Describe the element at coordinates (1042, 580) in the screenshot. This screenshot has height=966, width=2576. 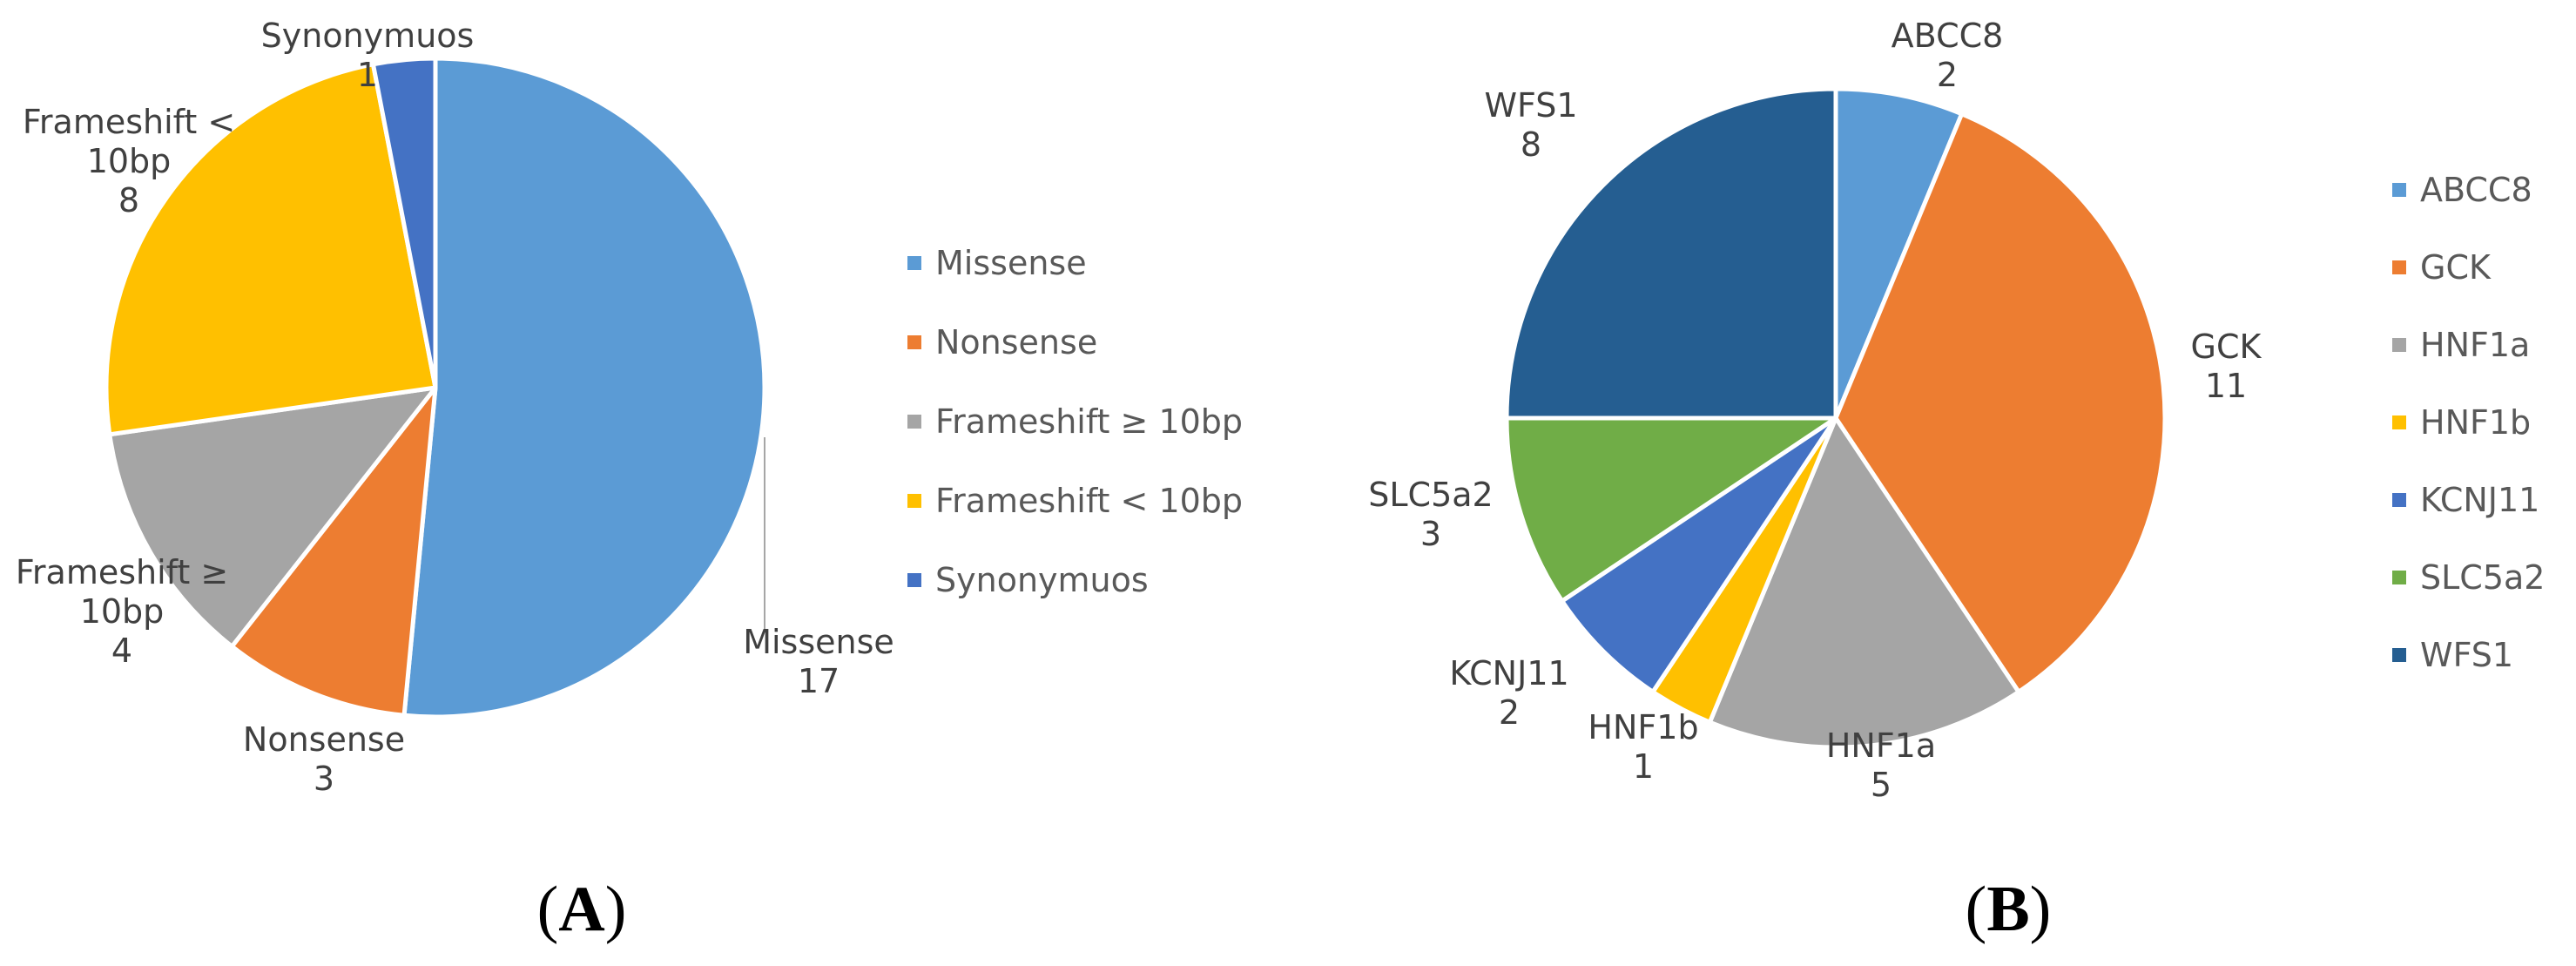
I see `legend-a-label-4: Synonymuos` at that location.